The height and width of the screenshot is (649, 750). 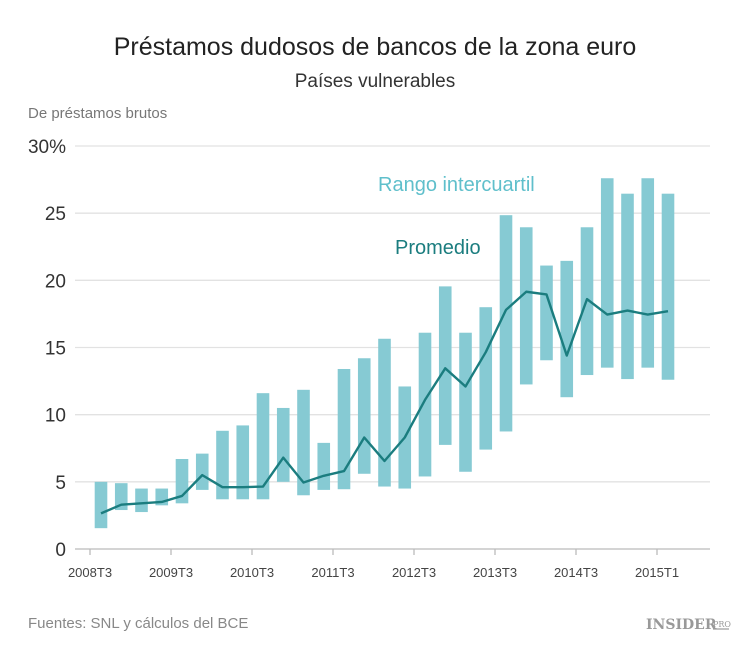 I want to click on y-tick-label: 30%, so click(x=47, y=147).